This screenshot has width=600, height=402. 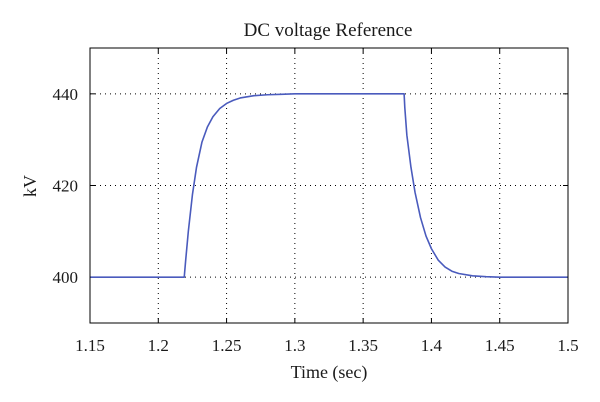 I want to click on y-tick-label: 440, so click(x=66, y=94).